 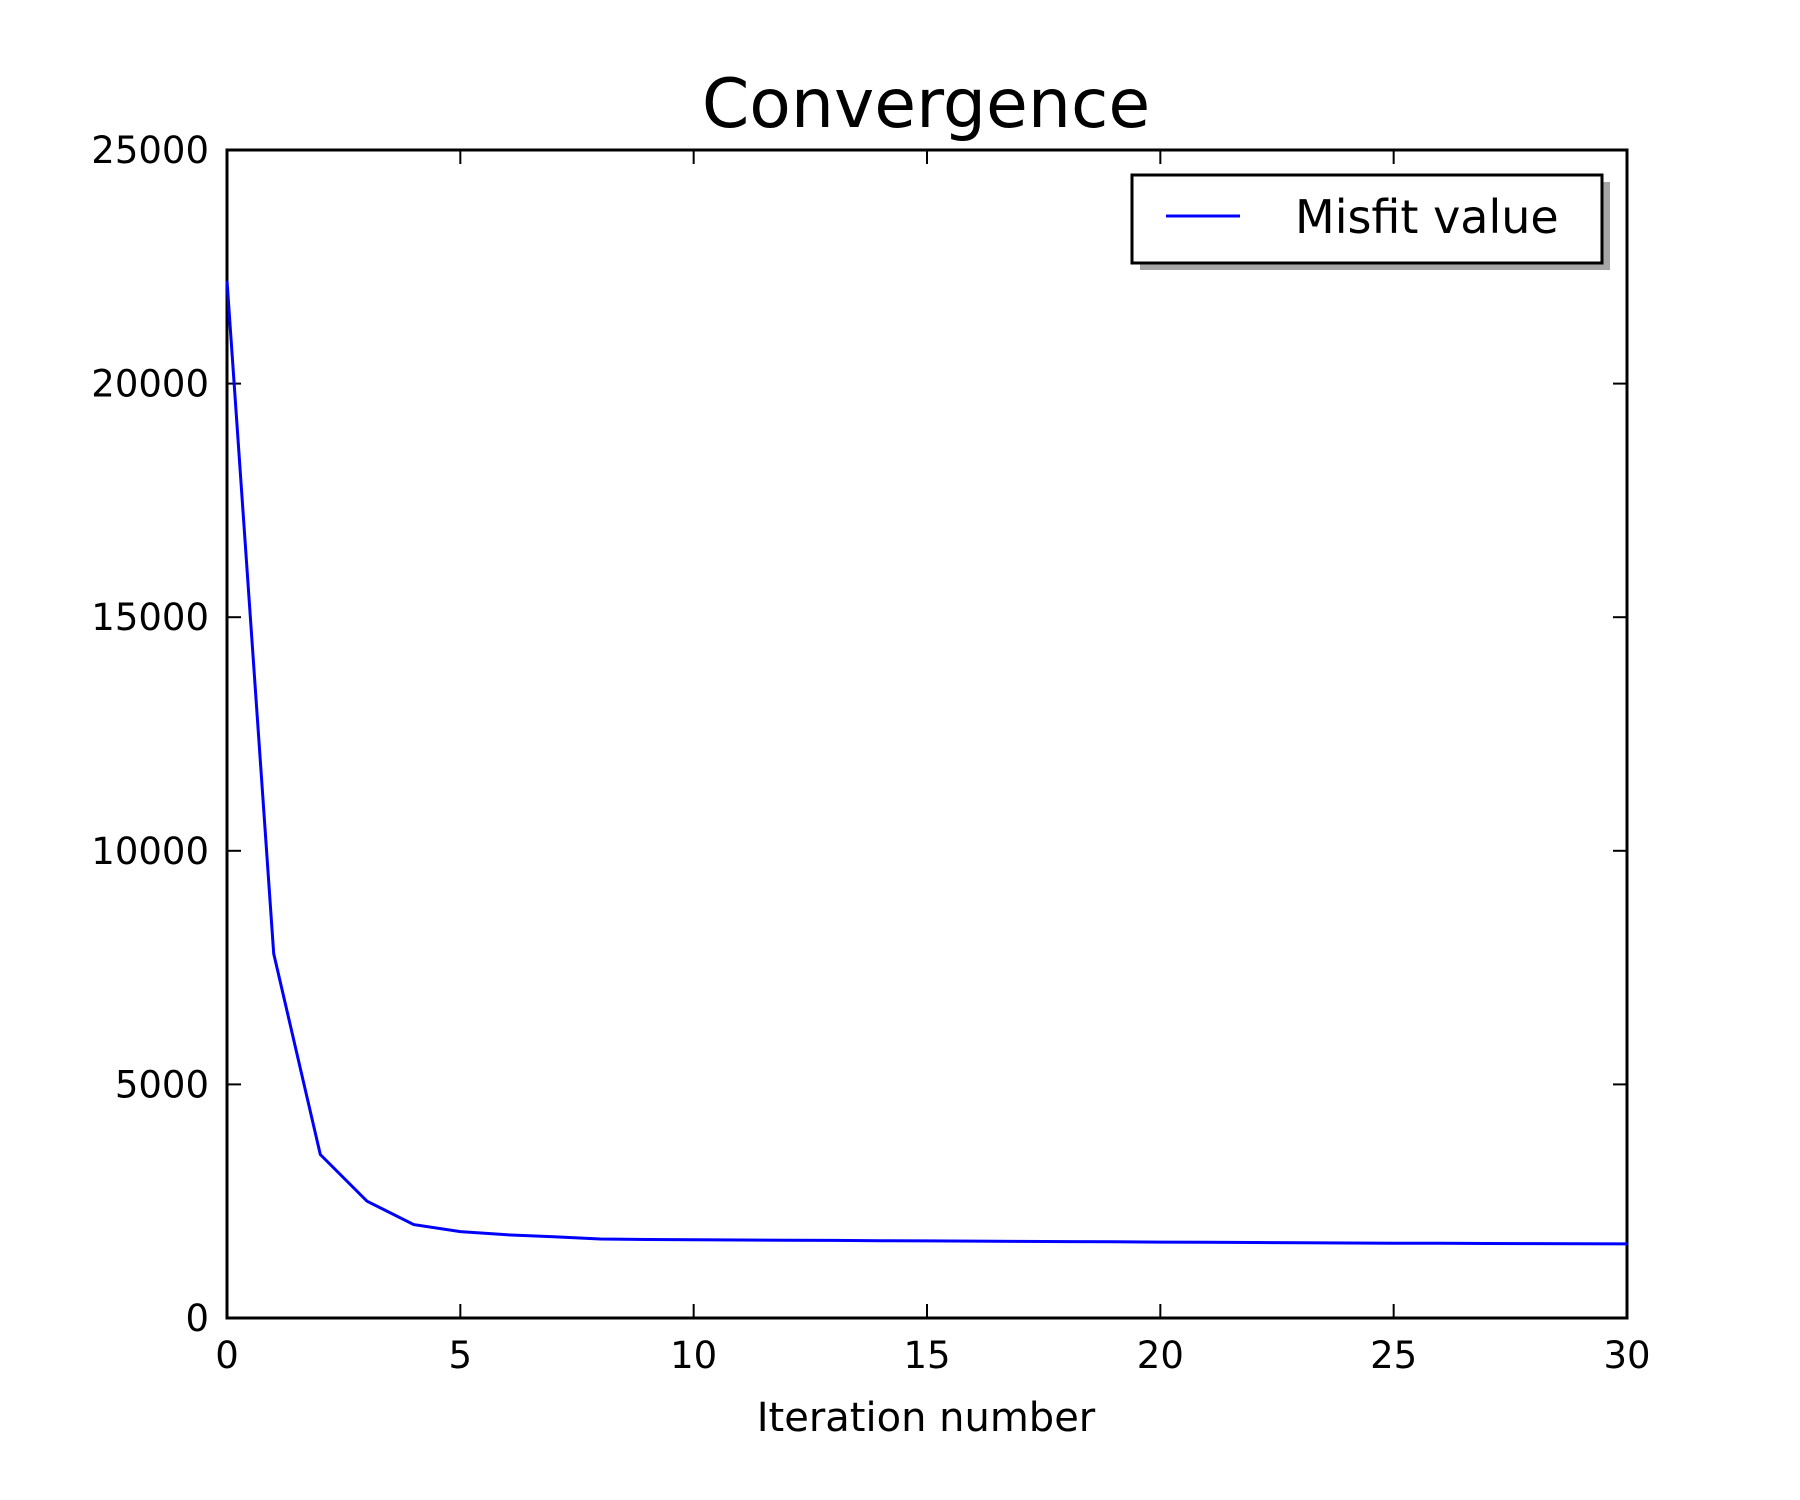 I want to click on legend-box, so click(x=1367, y=219).